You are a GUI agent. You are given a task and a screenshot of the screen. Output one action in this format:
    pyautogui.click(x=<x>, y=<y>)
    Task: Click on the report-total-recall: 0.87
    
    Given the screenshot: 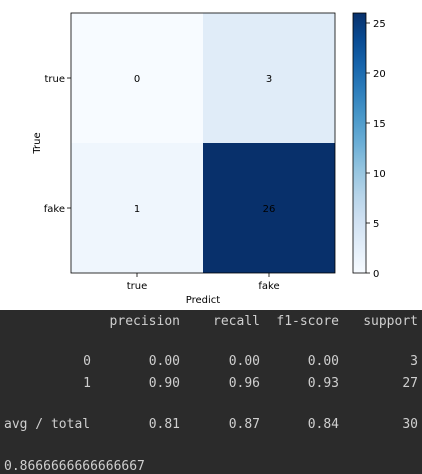 What is the action you would take?
    pyautogui.click(x=244, y=424)
    